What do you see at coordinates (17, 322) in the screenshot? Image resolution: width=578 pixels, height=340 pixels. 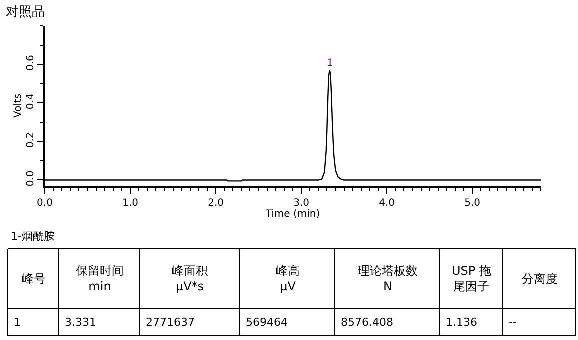 I see `text: 1` at bounding box center [17, 322].